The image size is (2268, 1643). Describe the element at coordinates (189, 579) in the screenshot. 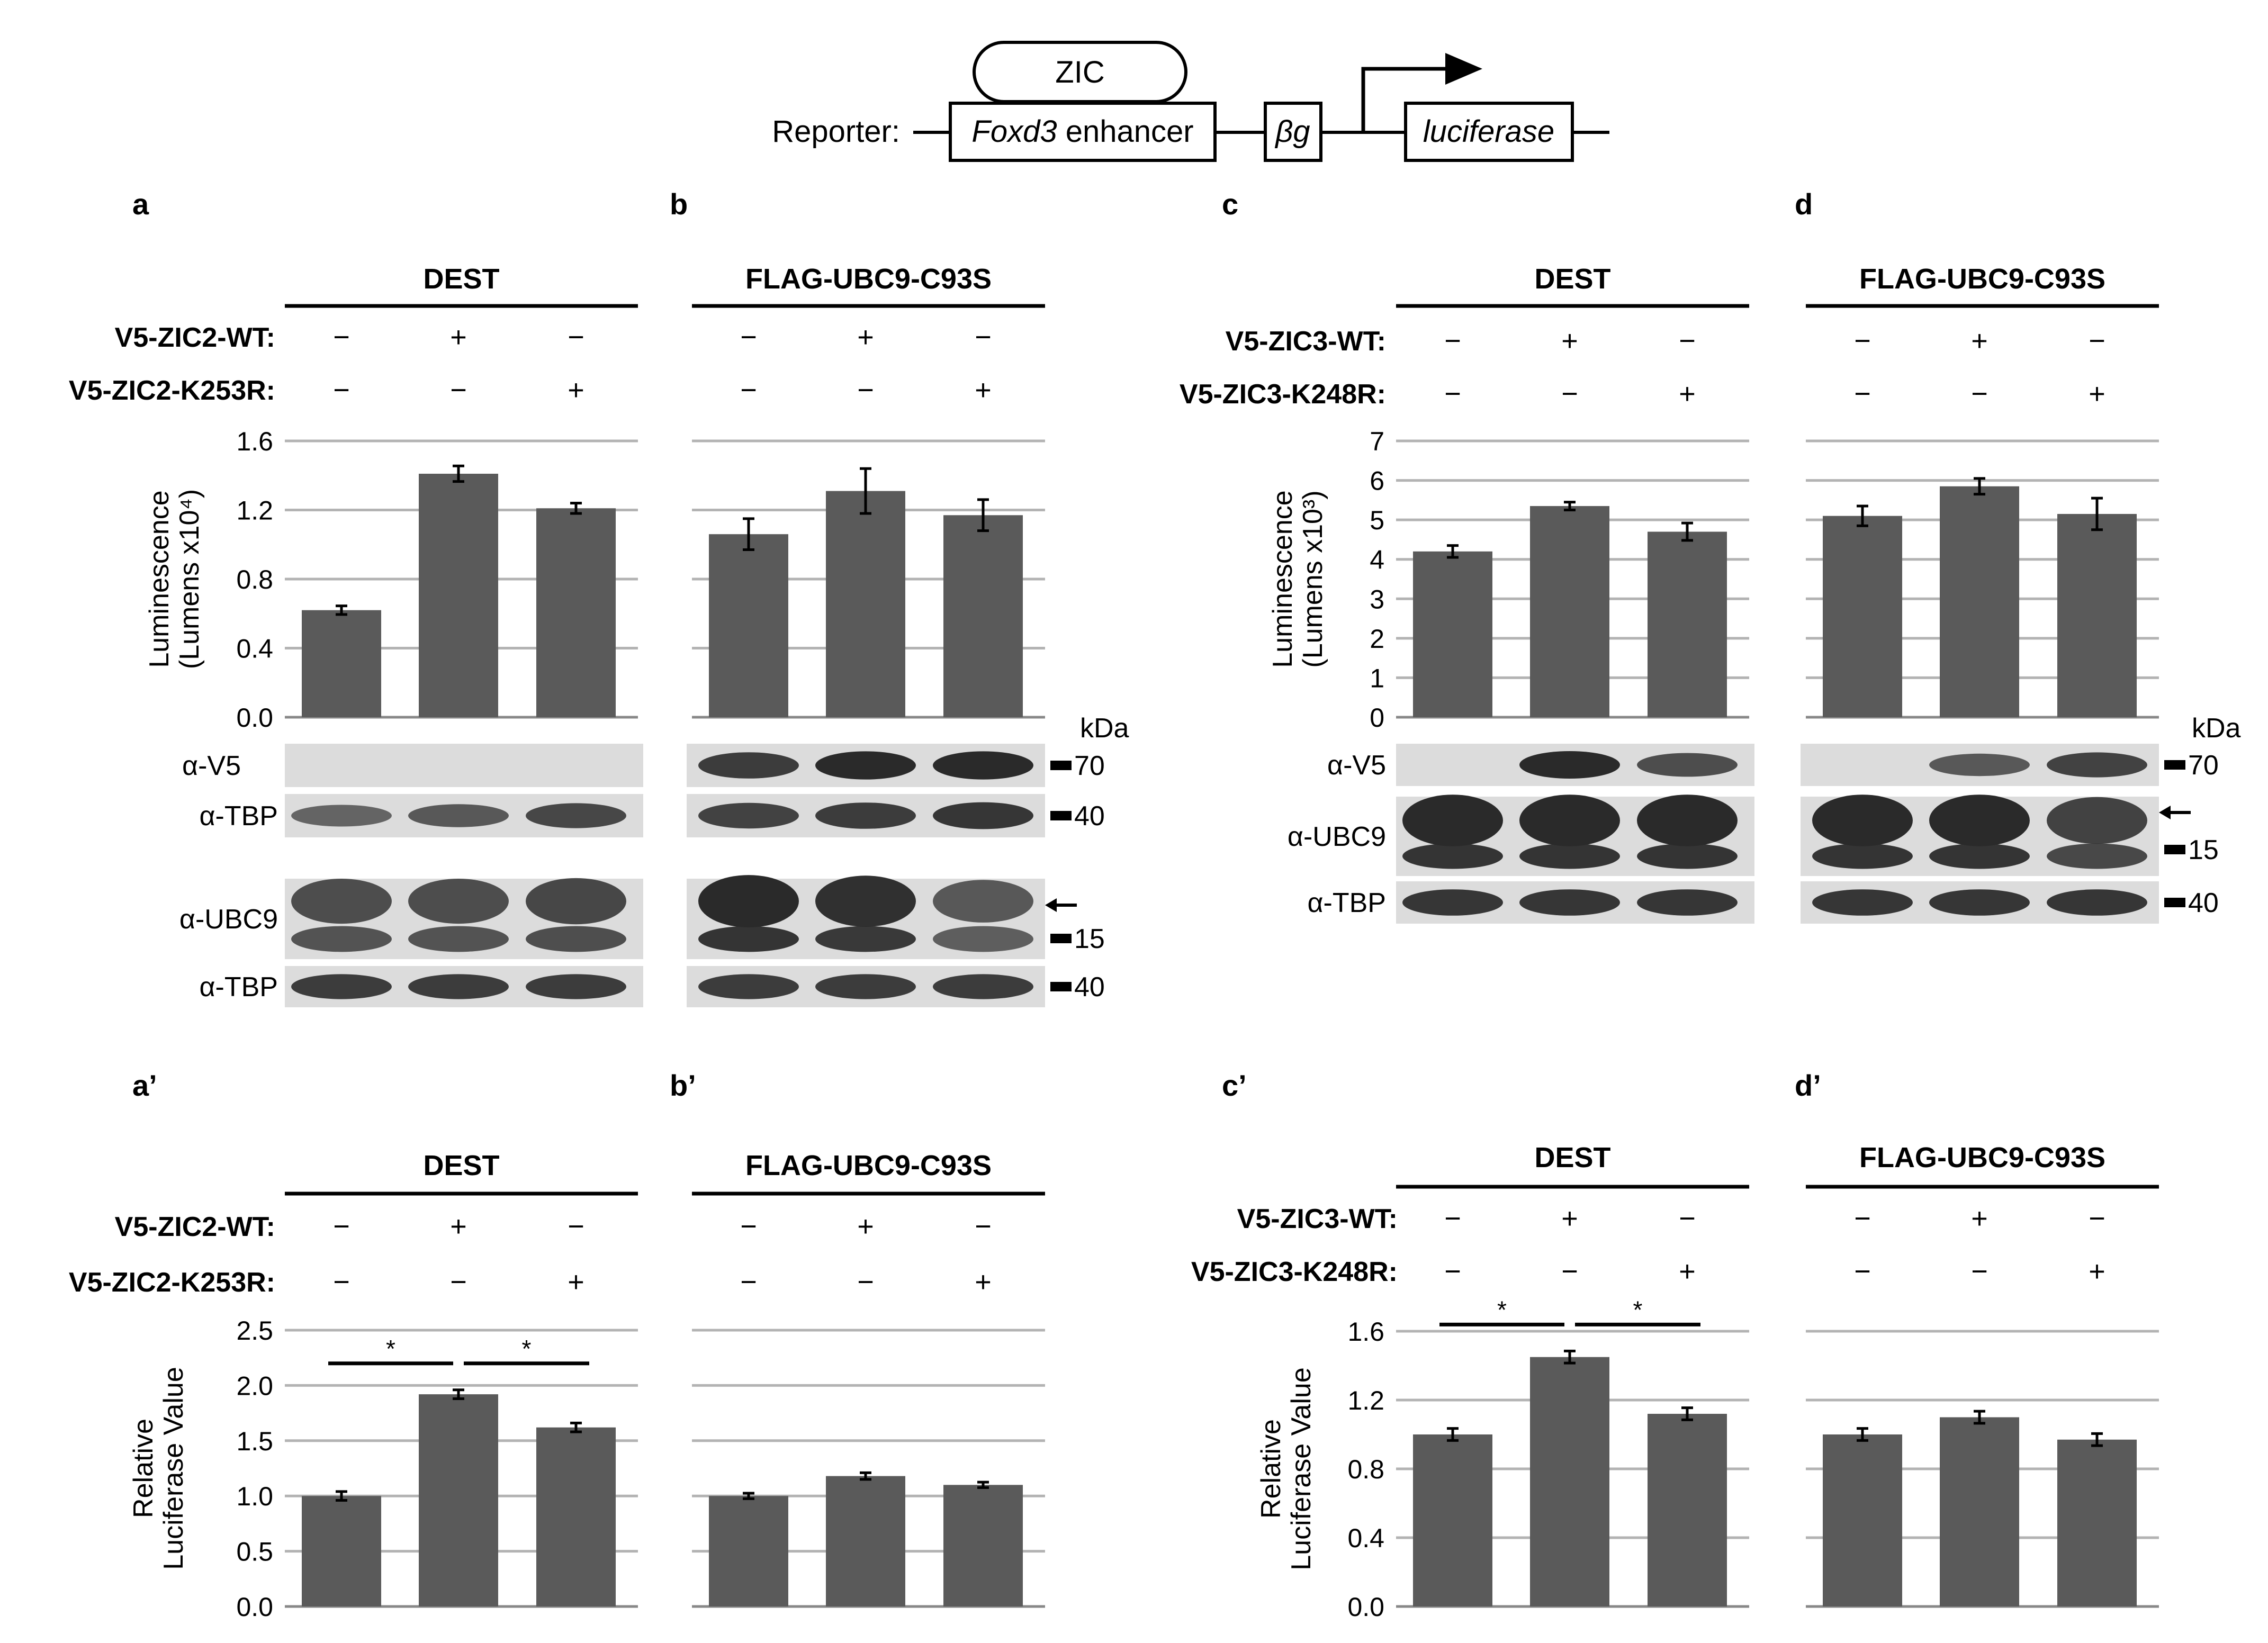

I see `y-axis-label-line: (Lumens x10⁴)` at that location.